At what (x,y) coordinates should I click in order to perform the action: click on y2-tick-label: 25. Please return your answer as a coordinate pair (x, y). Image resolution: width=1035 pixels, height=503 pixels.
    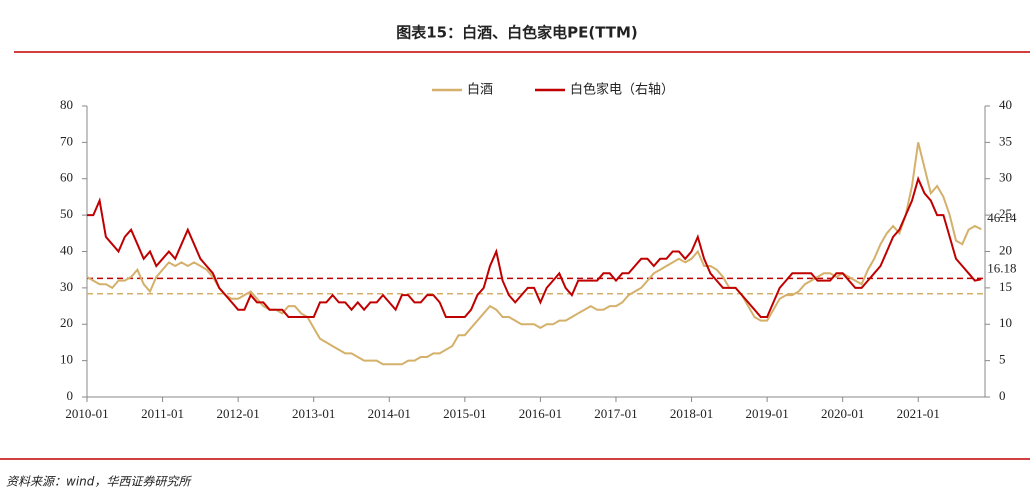
    Looking at the image, I should click on (1005, 213).